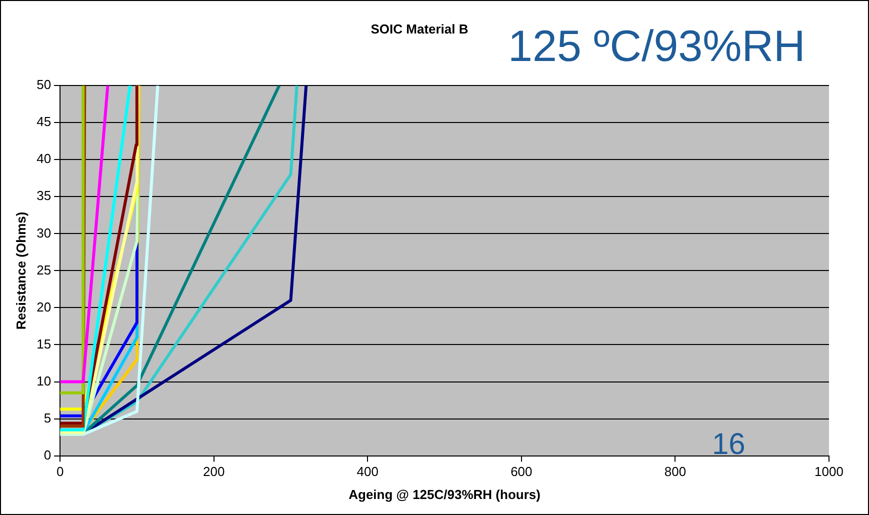 The image size is (869, 515). I want to click on x-tick-label: 0, so click(60, 472).